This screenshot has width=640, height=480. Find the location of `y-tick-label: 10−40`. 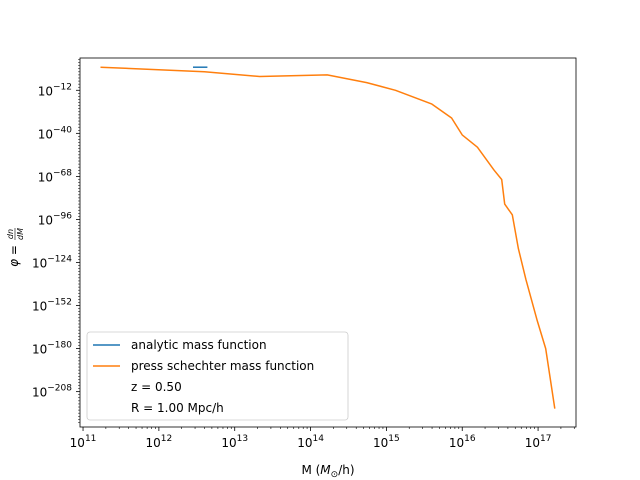

y-tick-label: 10−40 is located at coordinates (55, 133).